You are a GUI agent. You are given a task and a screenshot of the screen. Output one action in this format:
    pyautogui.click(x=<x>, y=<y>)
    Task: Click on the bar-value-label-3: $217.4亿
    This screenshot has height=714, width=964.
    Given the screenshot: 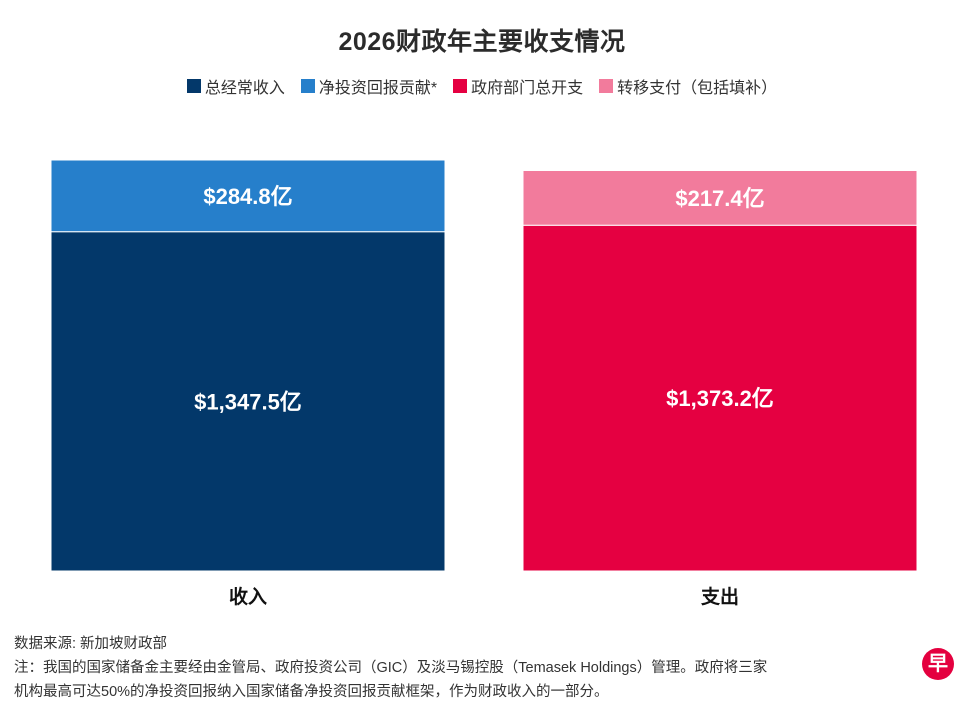 What is the action you would take?
    pyautogui.click(x=719, y=198)
    